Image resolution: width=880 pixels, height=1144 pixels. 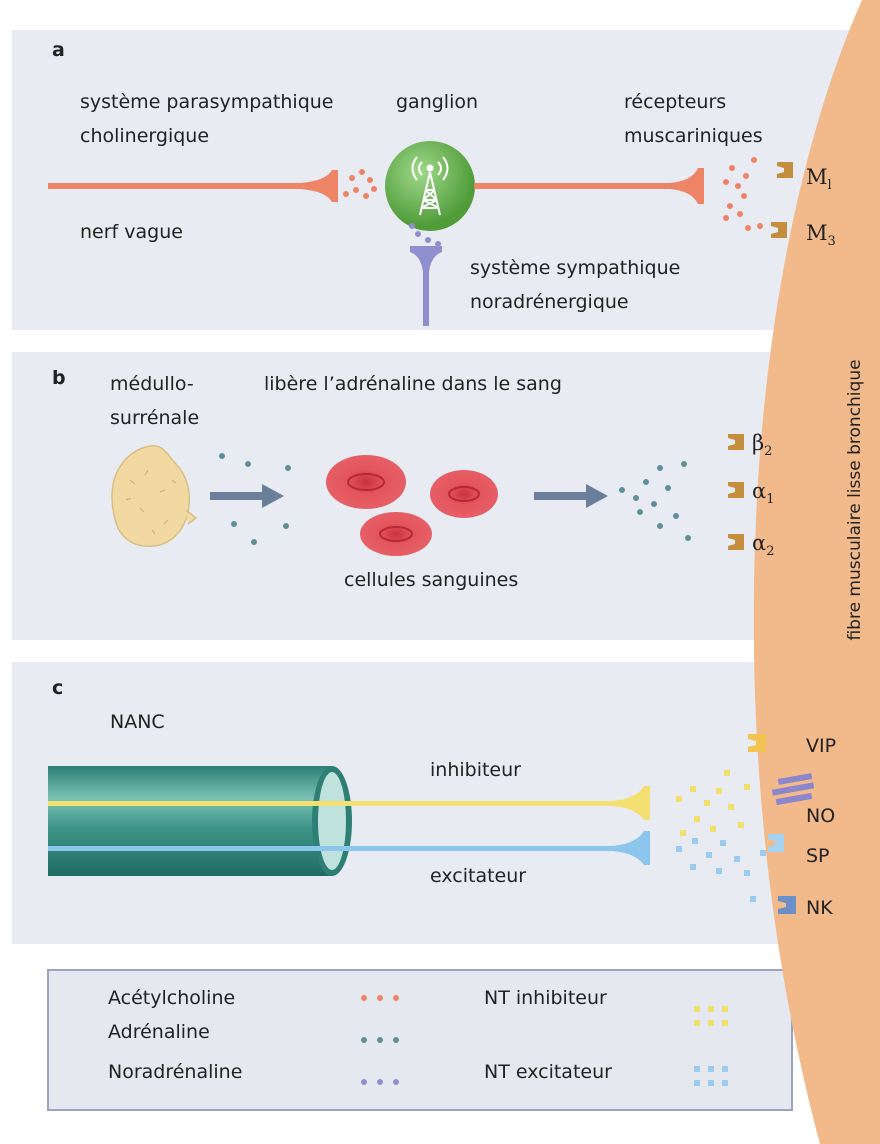 What do you see at coordinates (855, 499) in the screenshot?
I see `muscle-fiber-label: fibre musculaire lisse bronchique` at bounding box center [855, 499].